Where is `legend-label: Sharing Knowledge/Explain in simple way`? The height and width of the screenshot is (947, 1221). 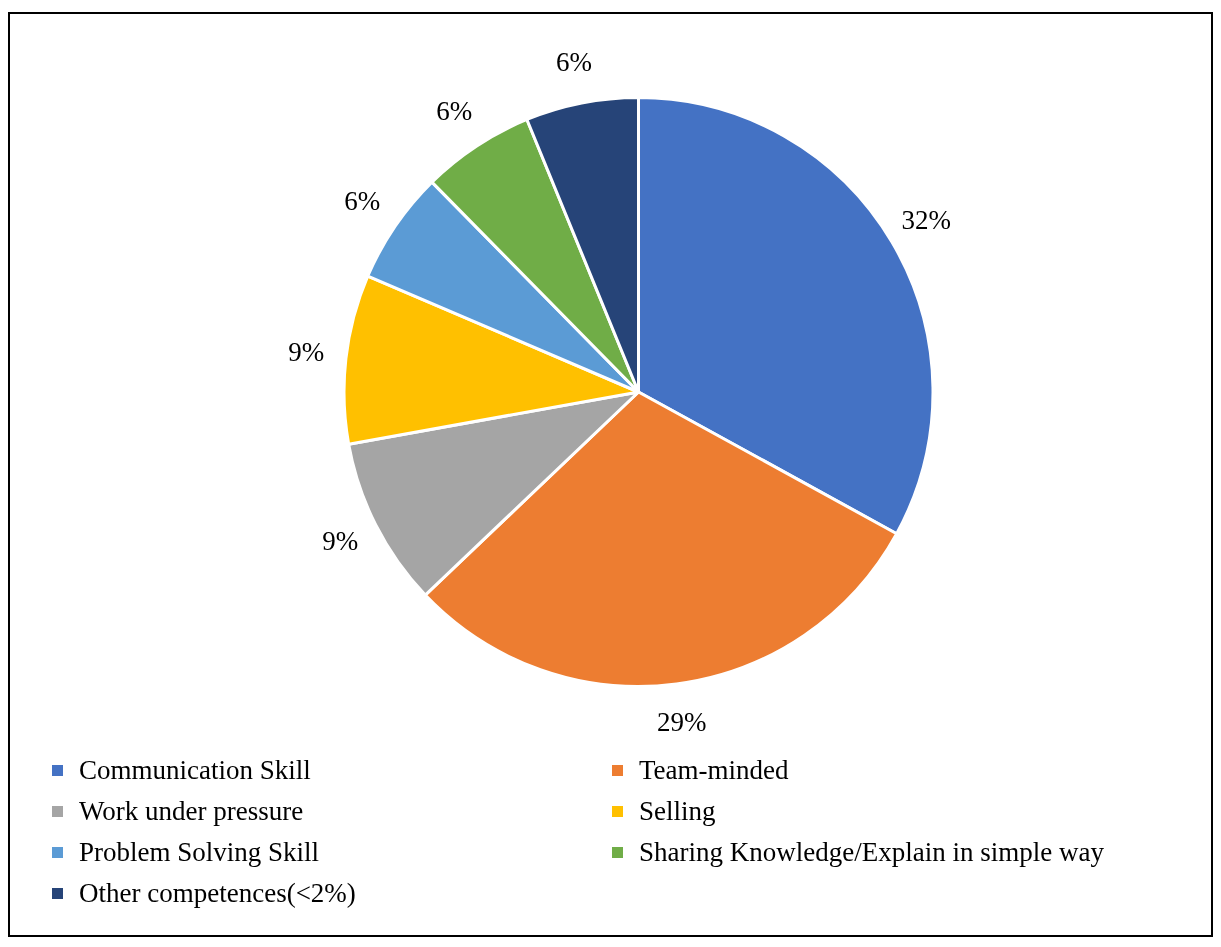 legend-label: Sharing Knowledge/Explain in simple way is located at coordinates (871, 852).